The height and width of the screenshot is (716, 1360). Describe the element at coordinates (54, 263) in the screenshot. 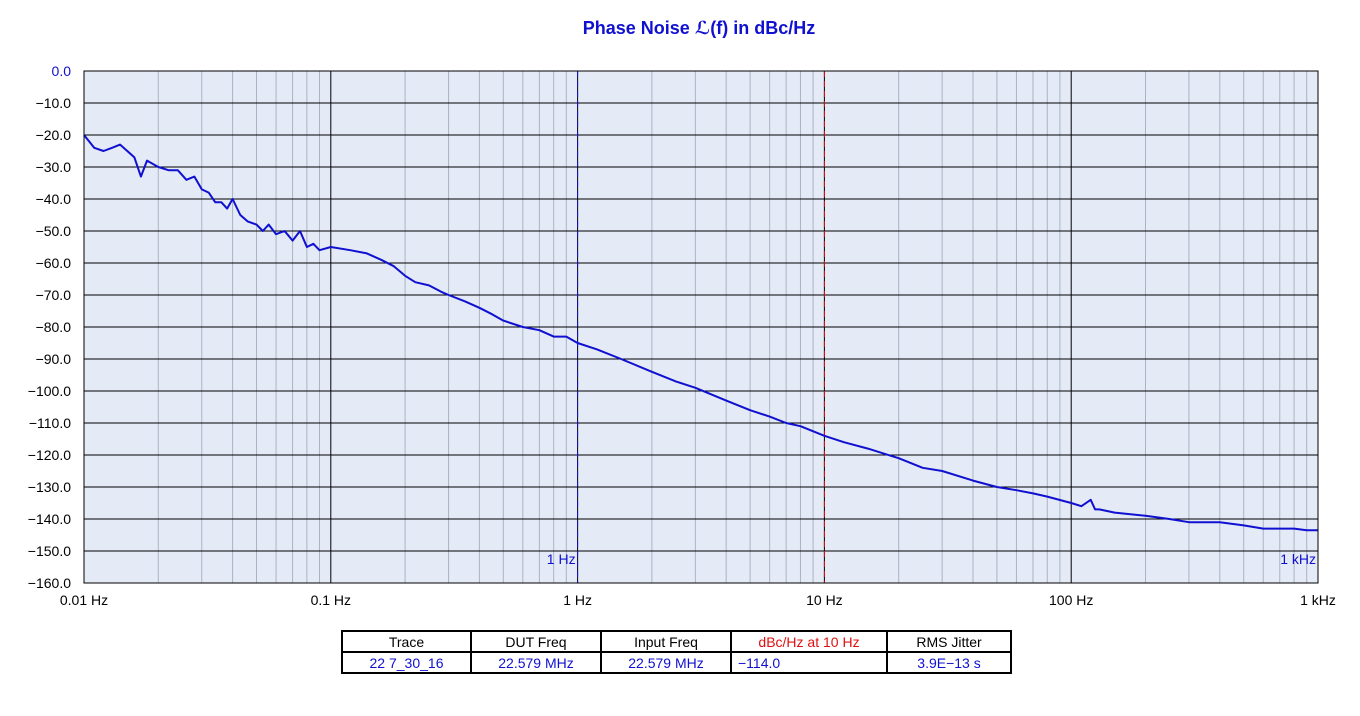

I see `y-tick-label: −60.0` at that location.